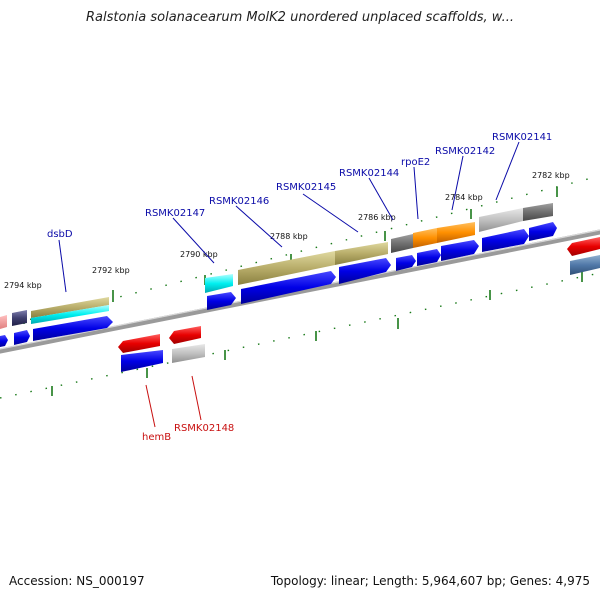  I want to click on reverse-genes-right, so click(583, 256).